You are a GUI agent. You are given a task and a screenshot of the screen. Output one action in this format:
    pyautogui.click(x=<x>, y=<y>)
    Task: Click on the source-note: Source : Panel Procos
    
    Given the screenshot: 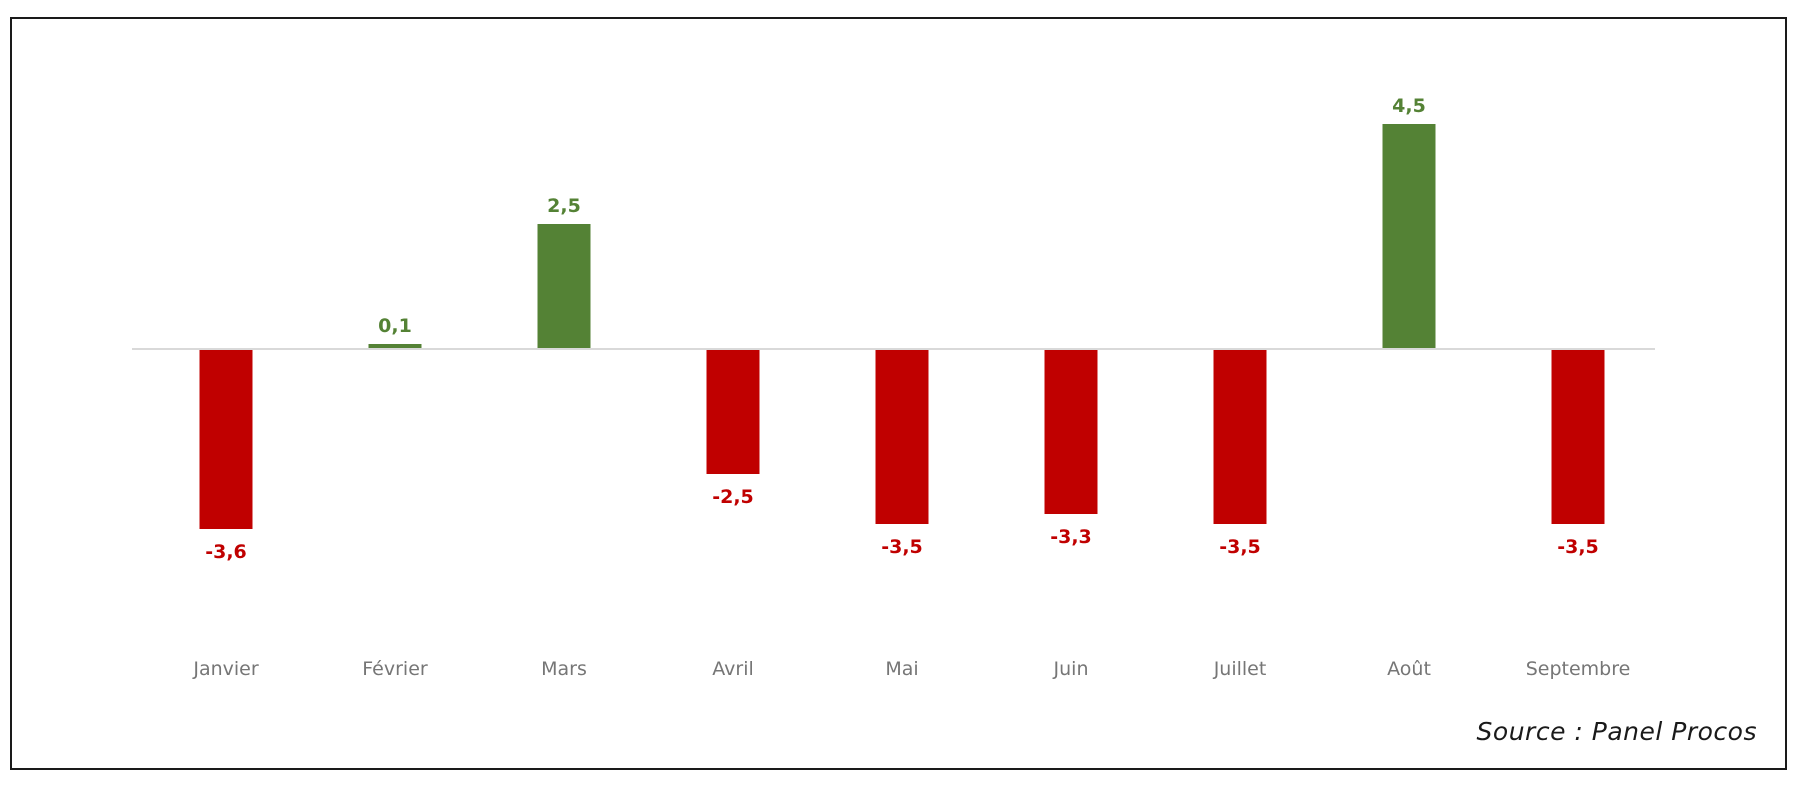 What is the action you would take?
    pyautogui.click(x=1616, y=731)
    